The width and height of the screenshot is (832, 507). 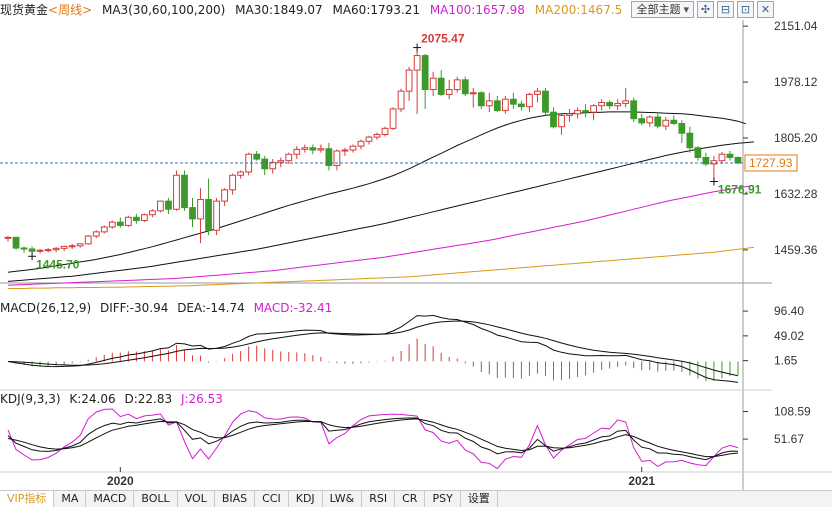 I want to click on zoom-out-icon: ⊟, so click(x=725, y=9).